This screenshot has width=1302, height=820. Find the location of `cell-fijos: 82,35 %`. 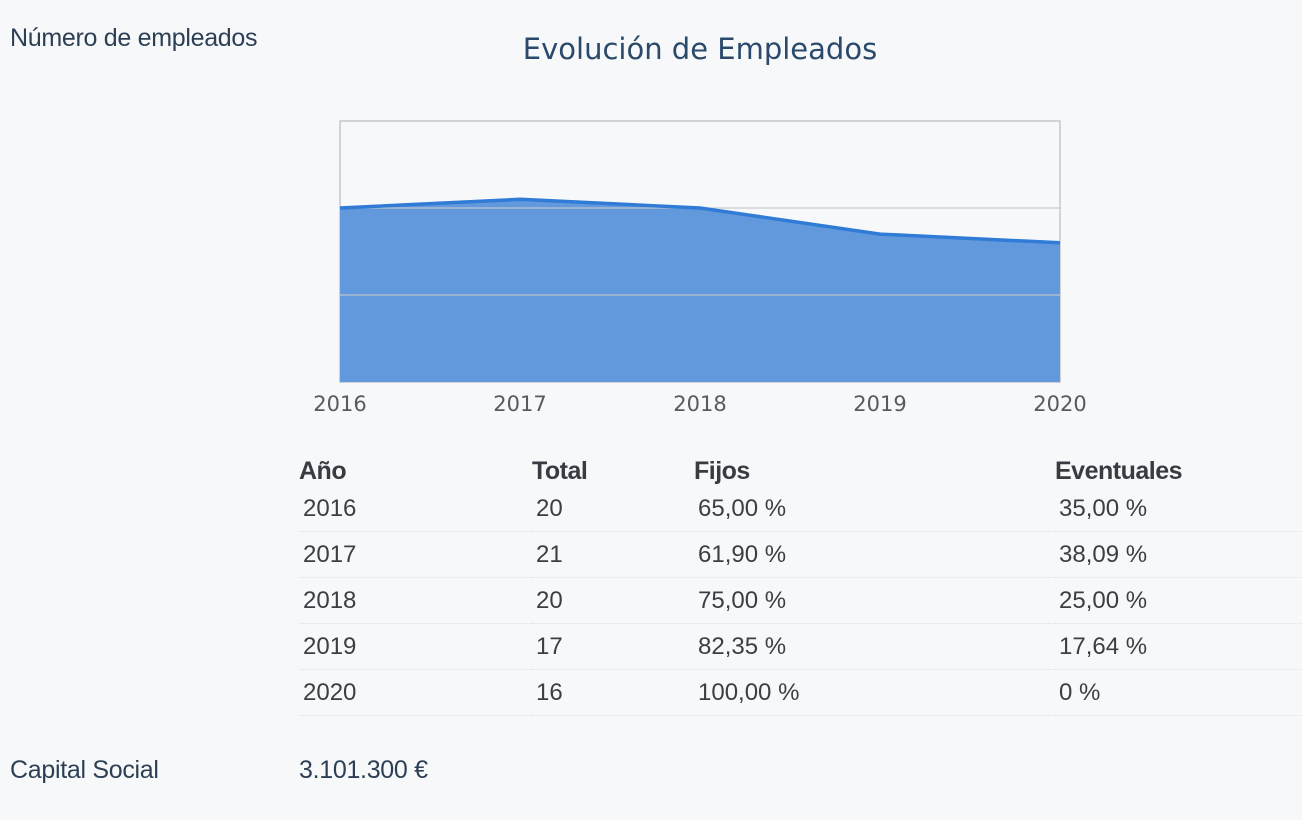

cell-fijos: 82,35 % is located at coordinates (874, 646).